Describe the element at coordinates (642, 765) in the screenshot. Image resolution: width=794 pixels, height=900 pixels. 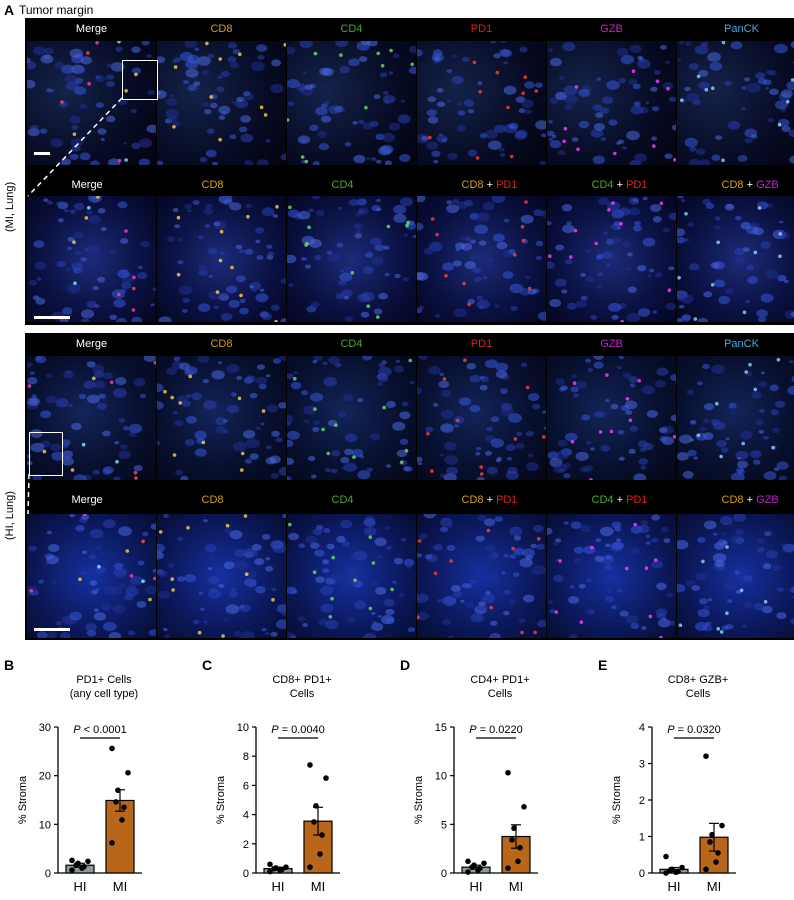
I see `y-tick-label: 3` at that location.